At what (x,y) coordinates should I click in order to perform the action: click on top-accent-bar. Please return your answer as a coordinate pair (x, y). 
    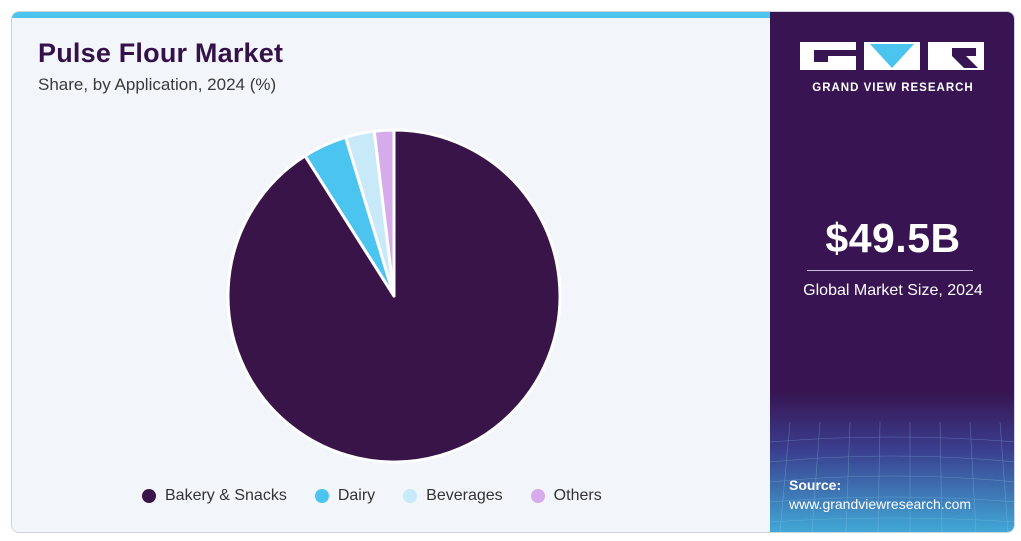
    Looking at the image, I should click on (391, 15).